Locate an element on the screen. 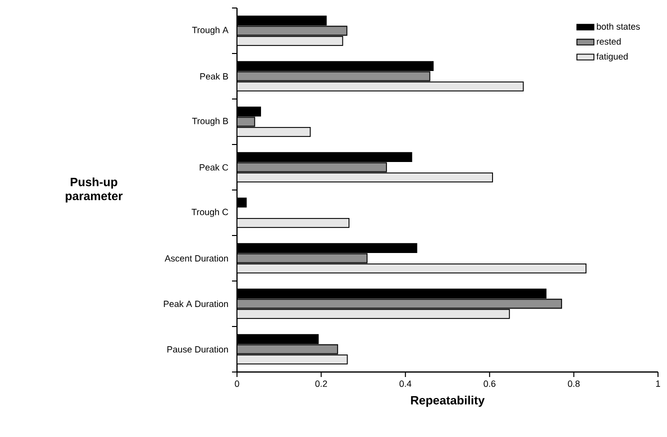 This screenshot has width=667, height=437. x-tick-label: 1 is located at coordinates (658, 383).